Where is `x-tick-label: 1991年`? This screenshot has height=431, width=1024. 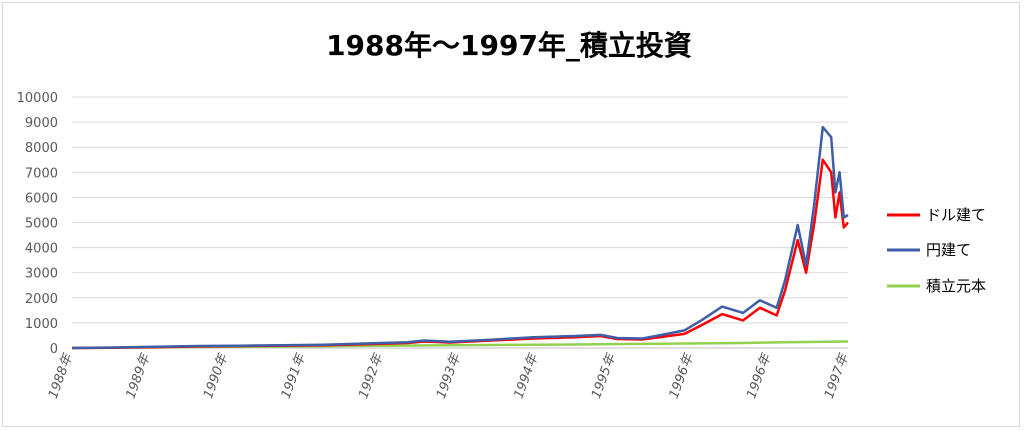 x-tick-label: 1991年 is located at coordinates (294, 375).